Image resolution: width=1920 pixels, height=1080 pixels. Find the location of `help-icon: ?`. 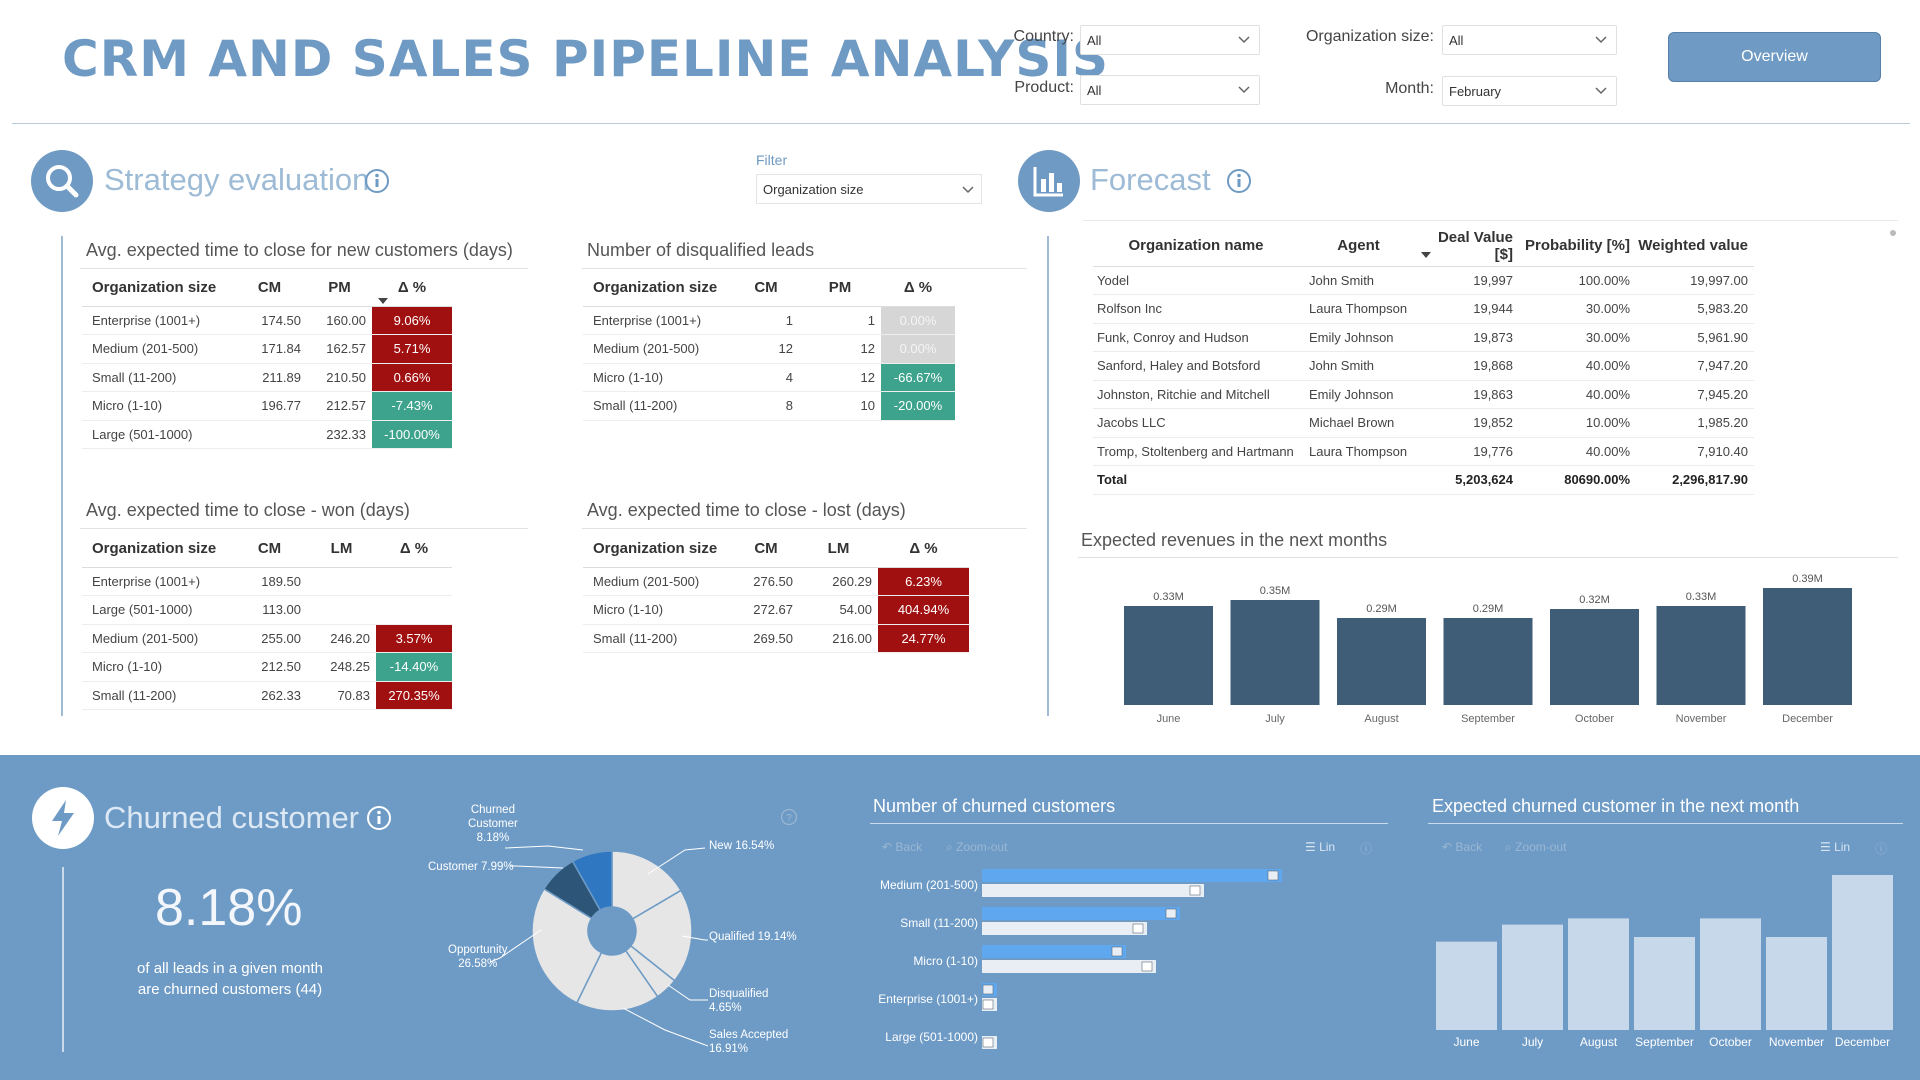

help-icon: ? is located at coordinates (789, 817).